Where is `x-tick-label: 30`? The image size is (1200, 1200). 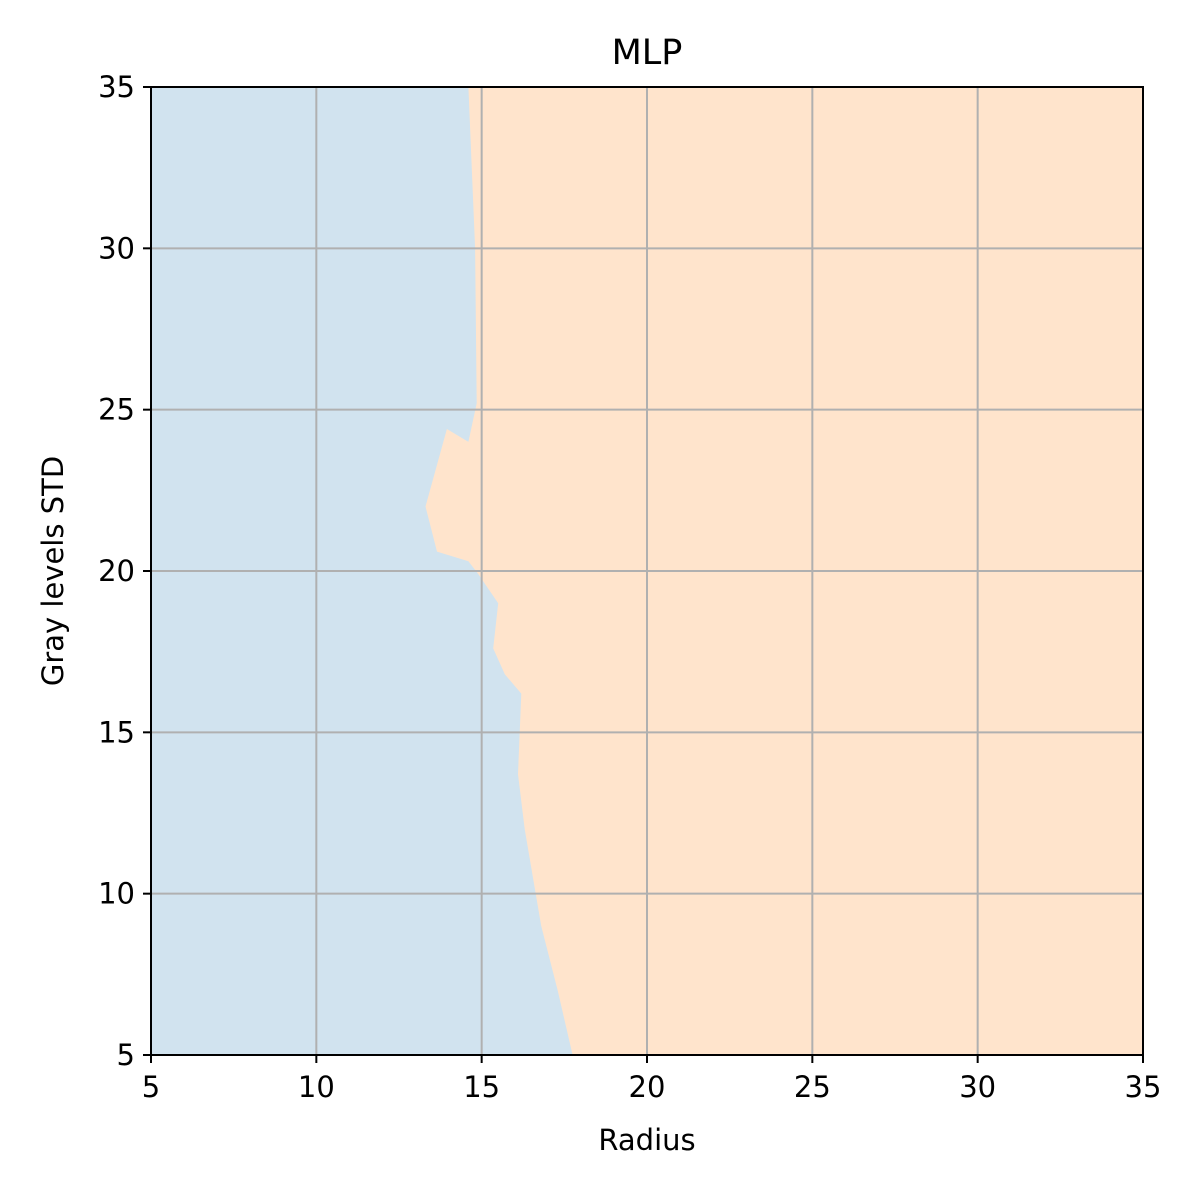
x-tick-label: 30 is located at coordinates (977, 1087).